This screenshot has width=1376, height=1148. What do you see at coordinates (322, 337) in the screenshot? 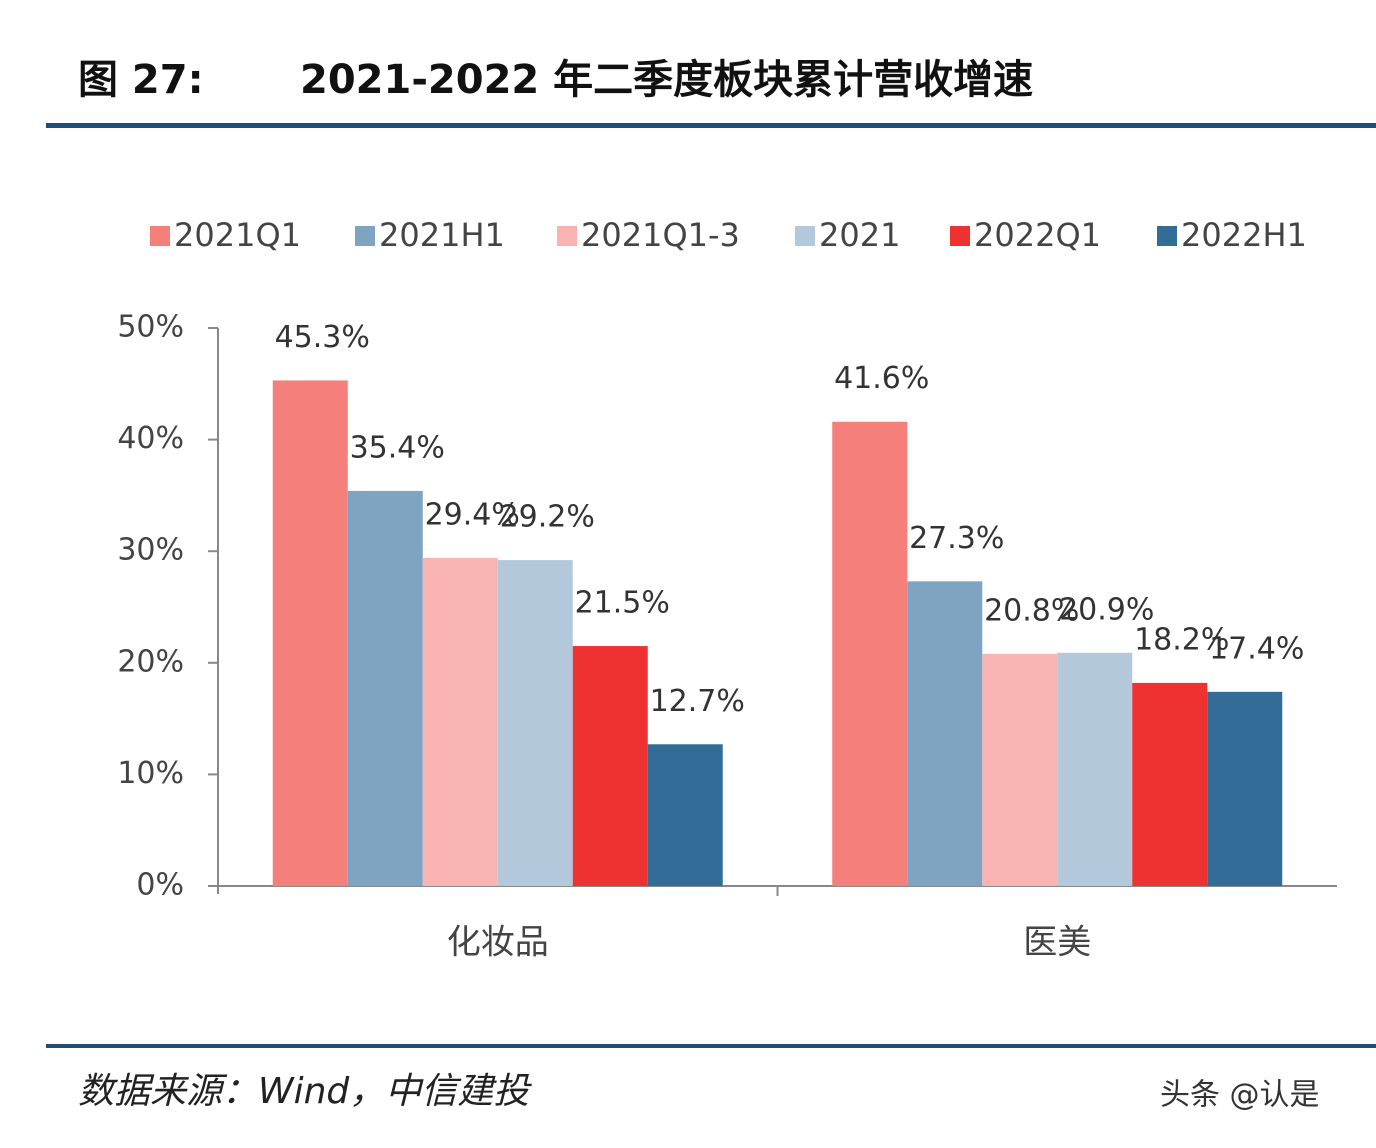
I see `value-label: 45.3%` at bounding box center [322, 337].